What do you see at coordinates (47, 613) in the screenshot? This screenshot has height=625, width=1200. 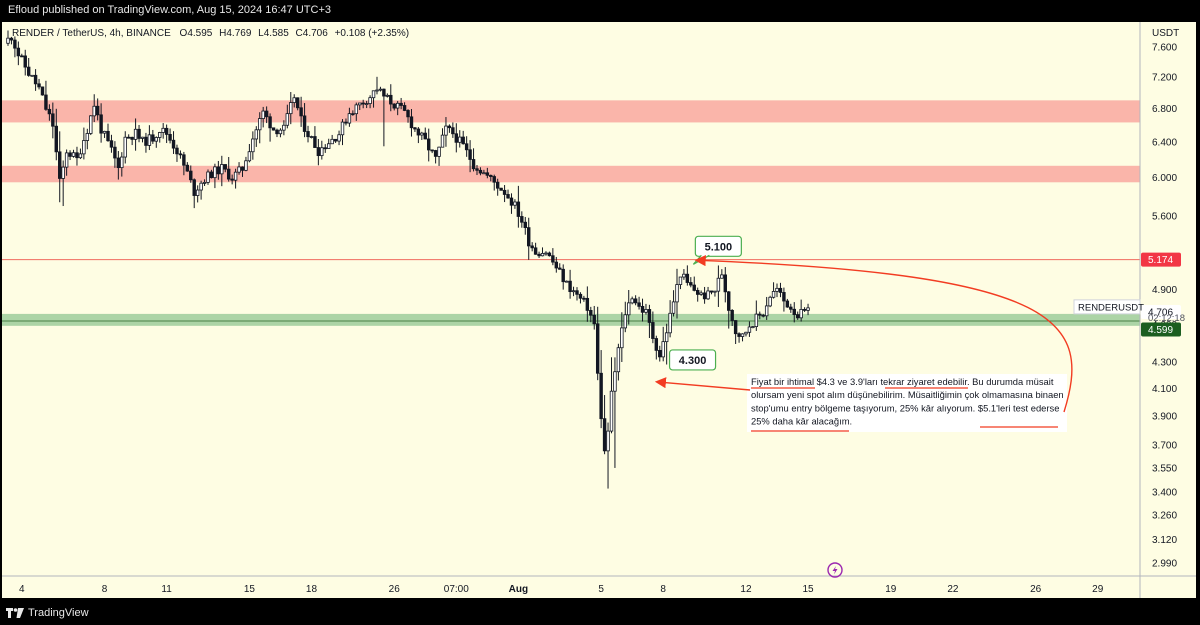 I see `tradingview-brand: TradingView` at bounding box center [47, 613].